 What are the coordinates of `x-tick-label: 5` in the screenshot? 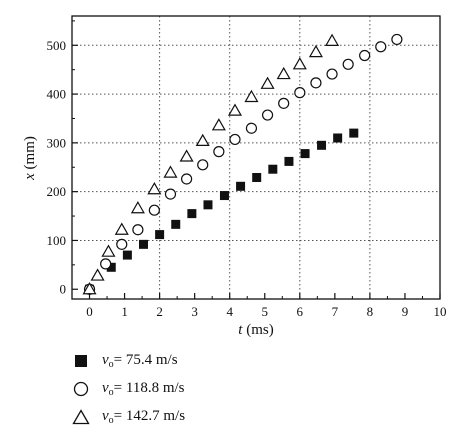 It's located at (265, 311).